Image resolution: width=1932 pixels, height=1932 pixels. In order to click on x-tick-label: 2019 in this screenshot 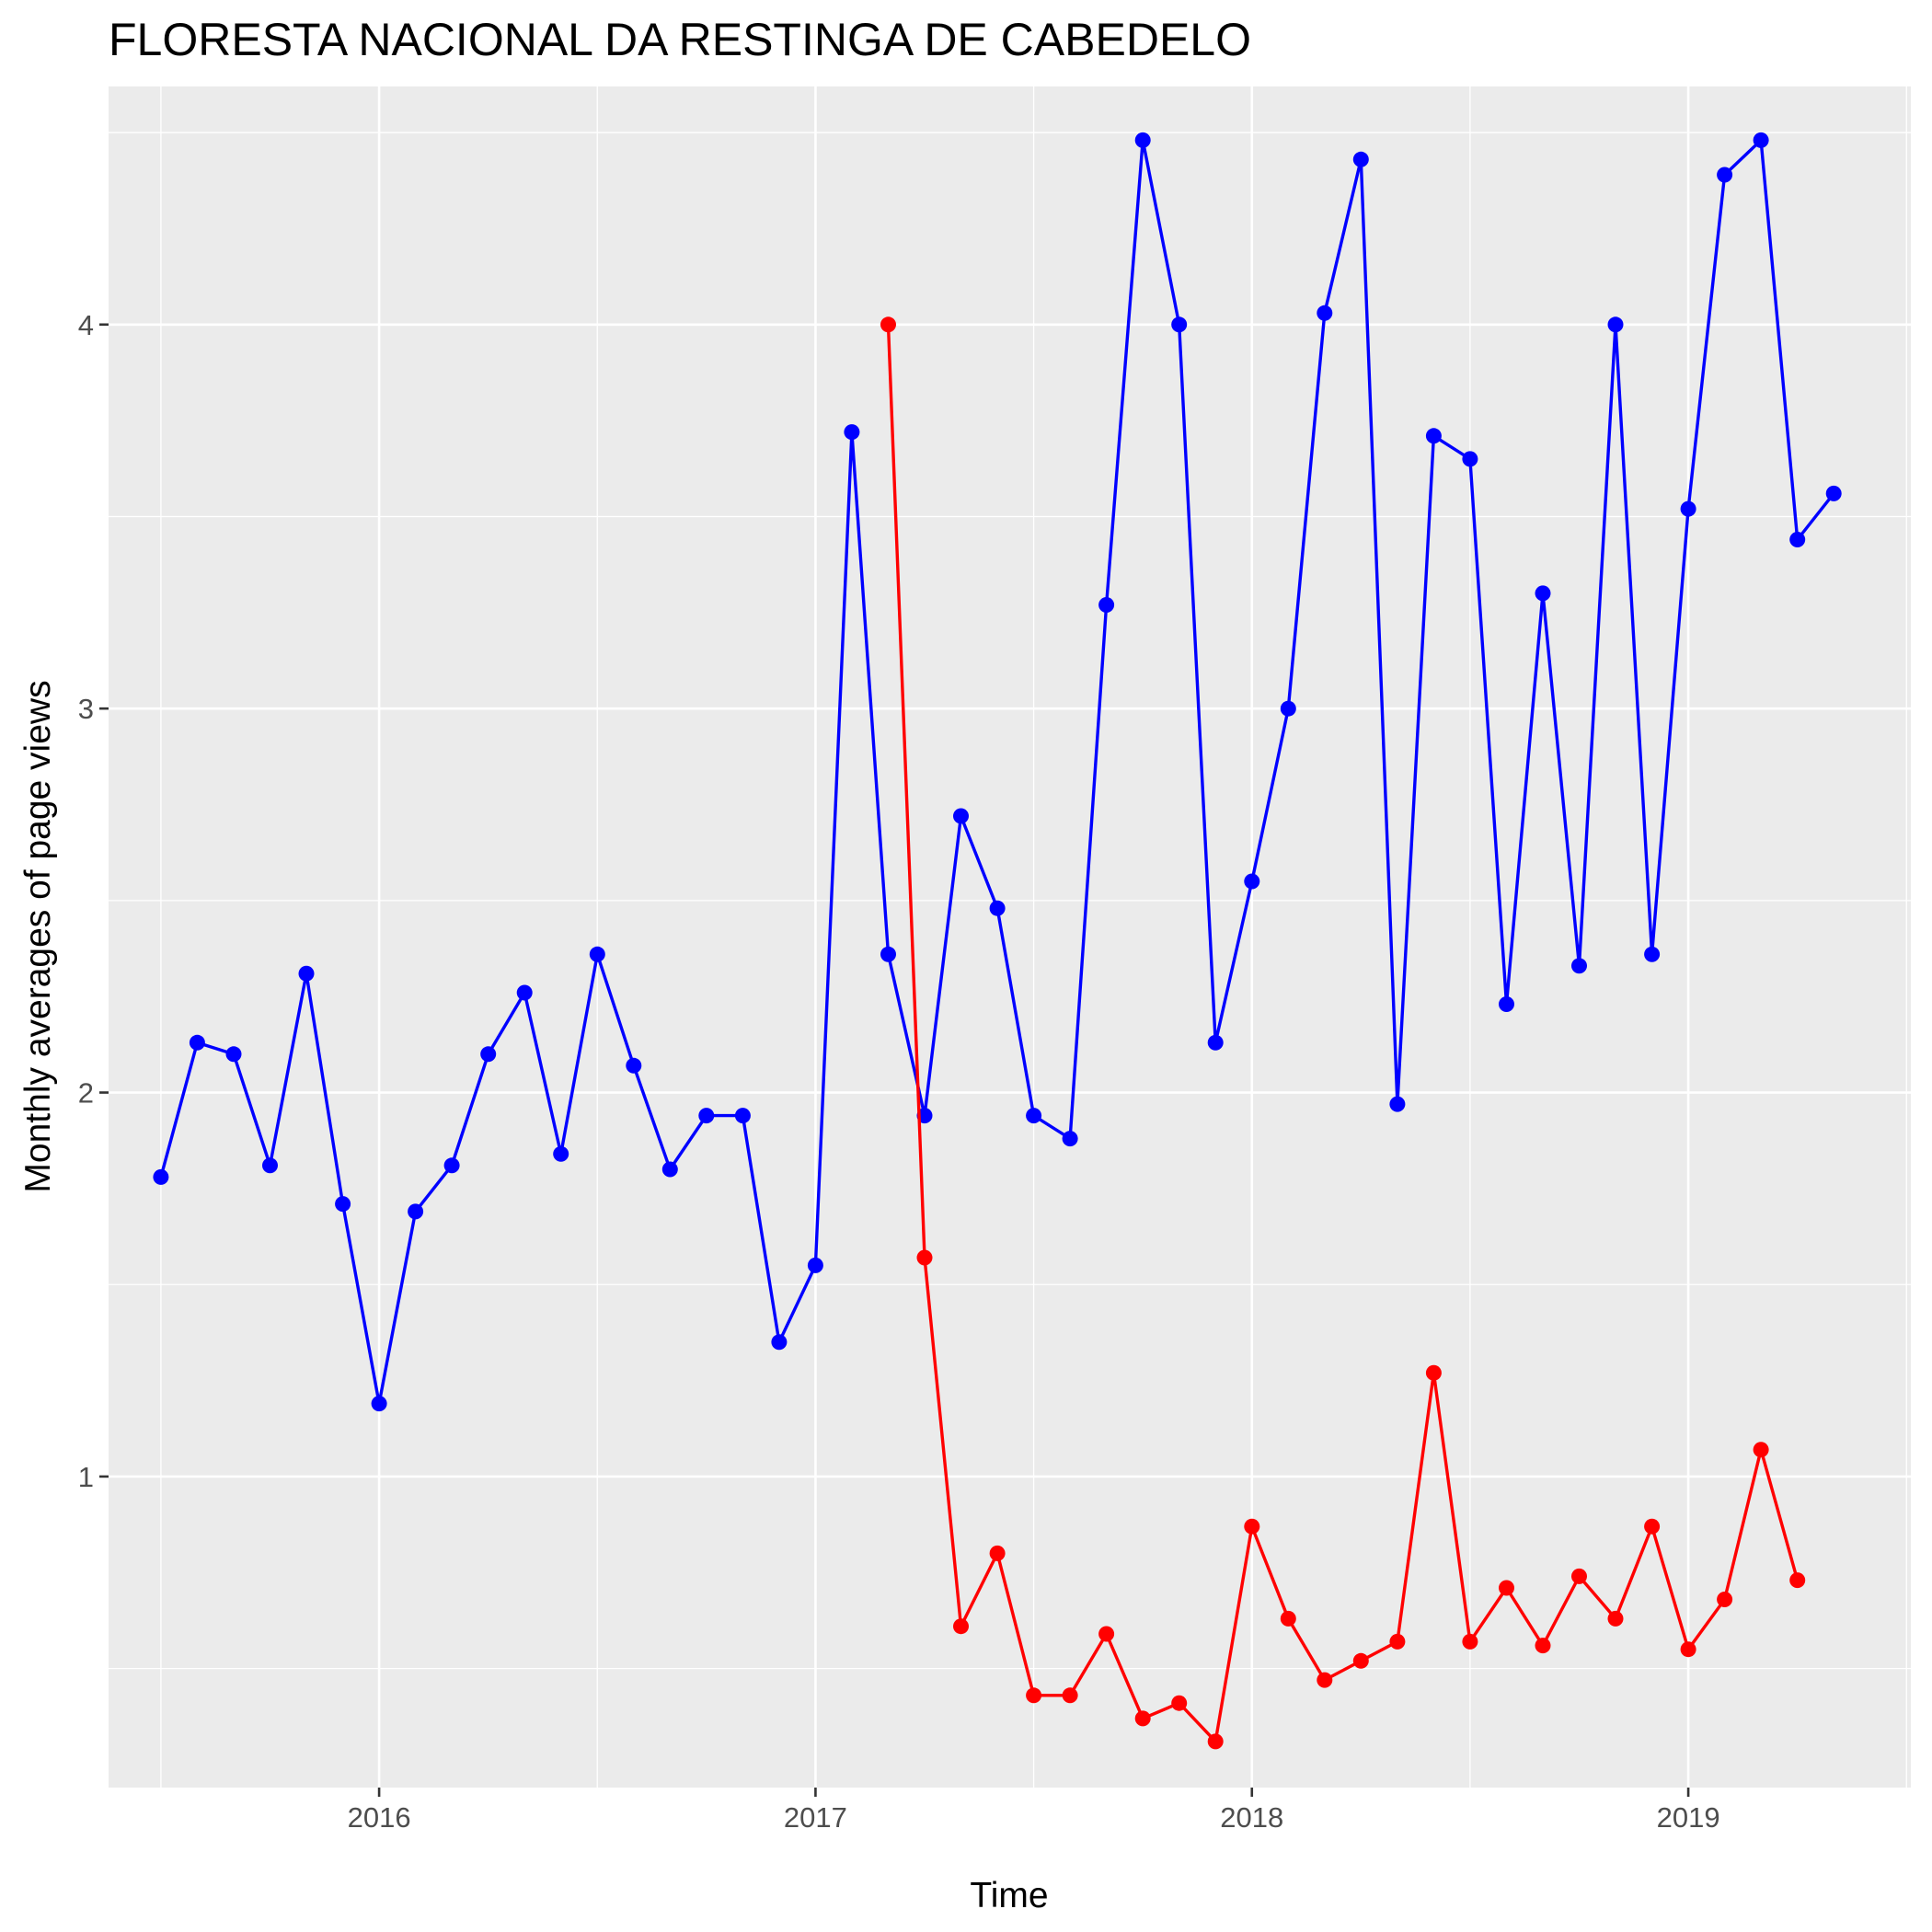, I will do `click(1688, 1817)`.